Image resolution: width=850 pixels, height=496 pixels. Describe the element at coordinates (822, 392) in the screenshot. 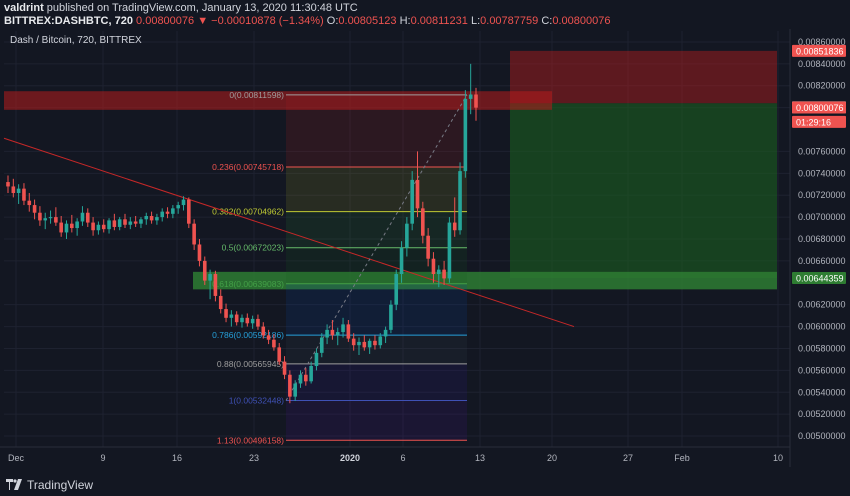

I see `y-tick-label: 0.00540000` at that location.